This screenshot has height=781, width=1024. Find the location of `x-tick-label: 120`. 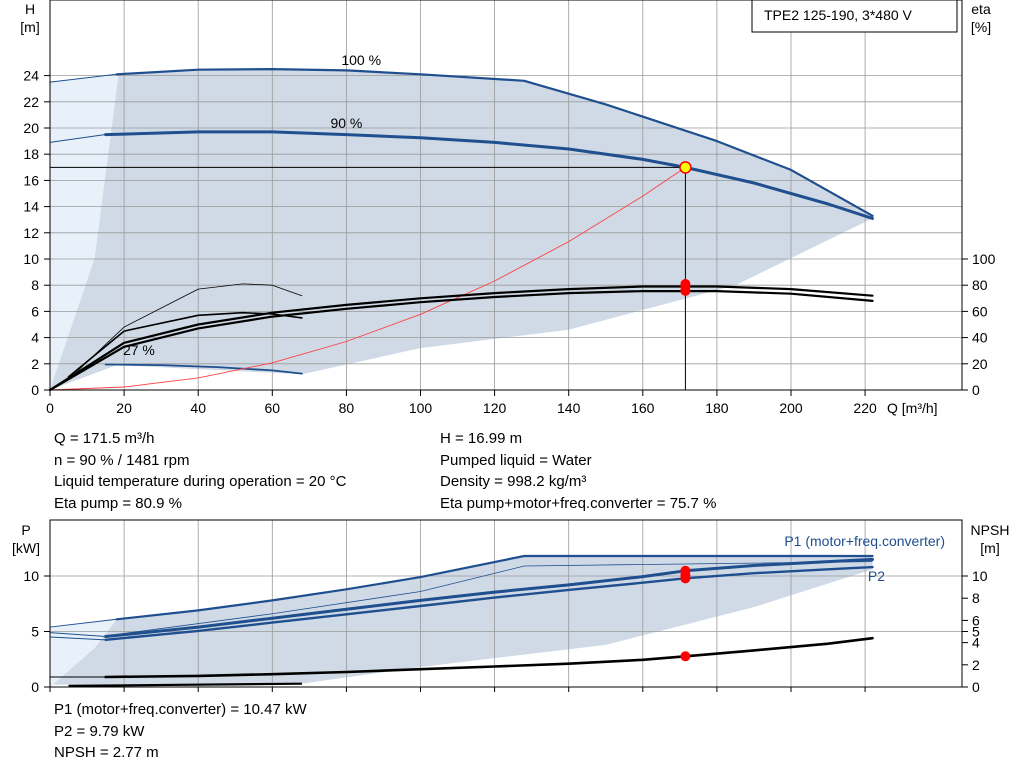

x-tick-label: 120 is located at coordinates (495, 408).